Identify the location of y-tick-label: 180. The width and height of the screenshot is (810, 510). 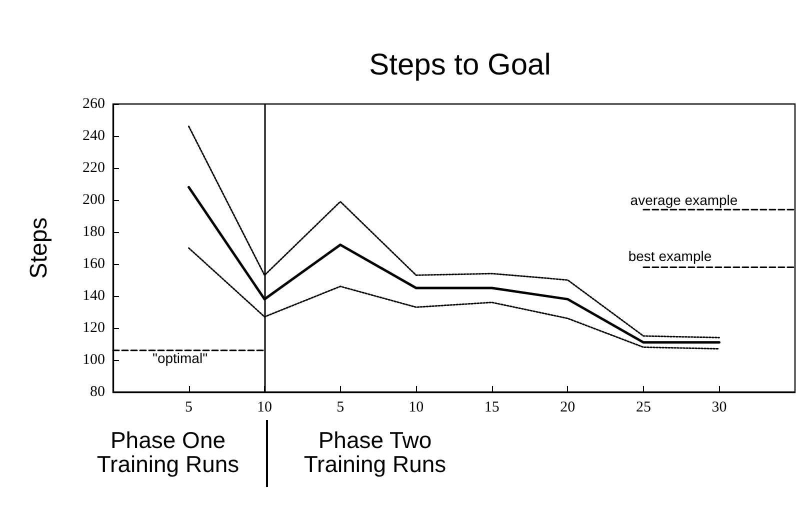
(93, 232).